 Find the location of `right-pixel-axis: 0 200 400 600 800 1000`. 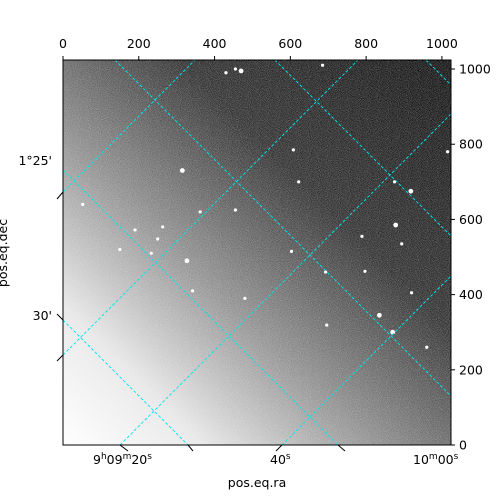

right-pixel-axis: 0 200 400 600 800 1000 is located at coordinates (471, 257).